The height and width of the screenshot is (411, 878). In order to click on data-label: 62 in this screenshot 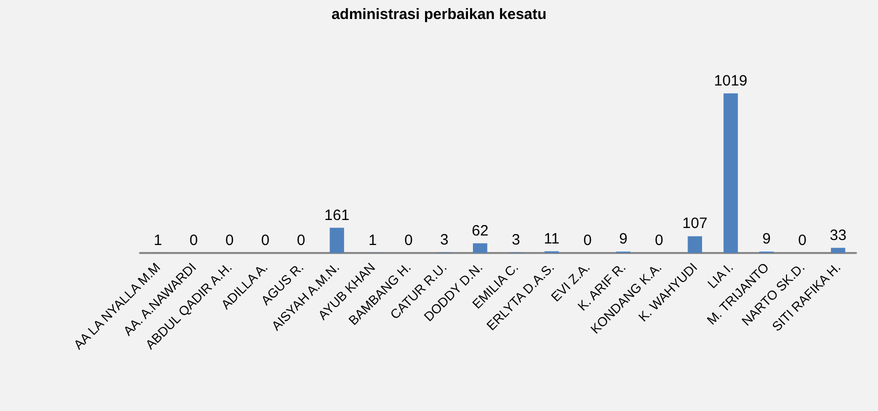, I will do `click(480, 231)`.